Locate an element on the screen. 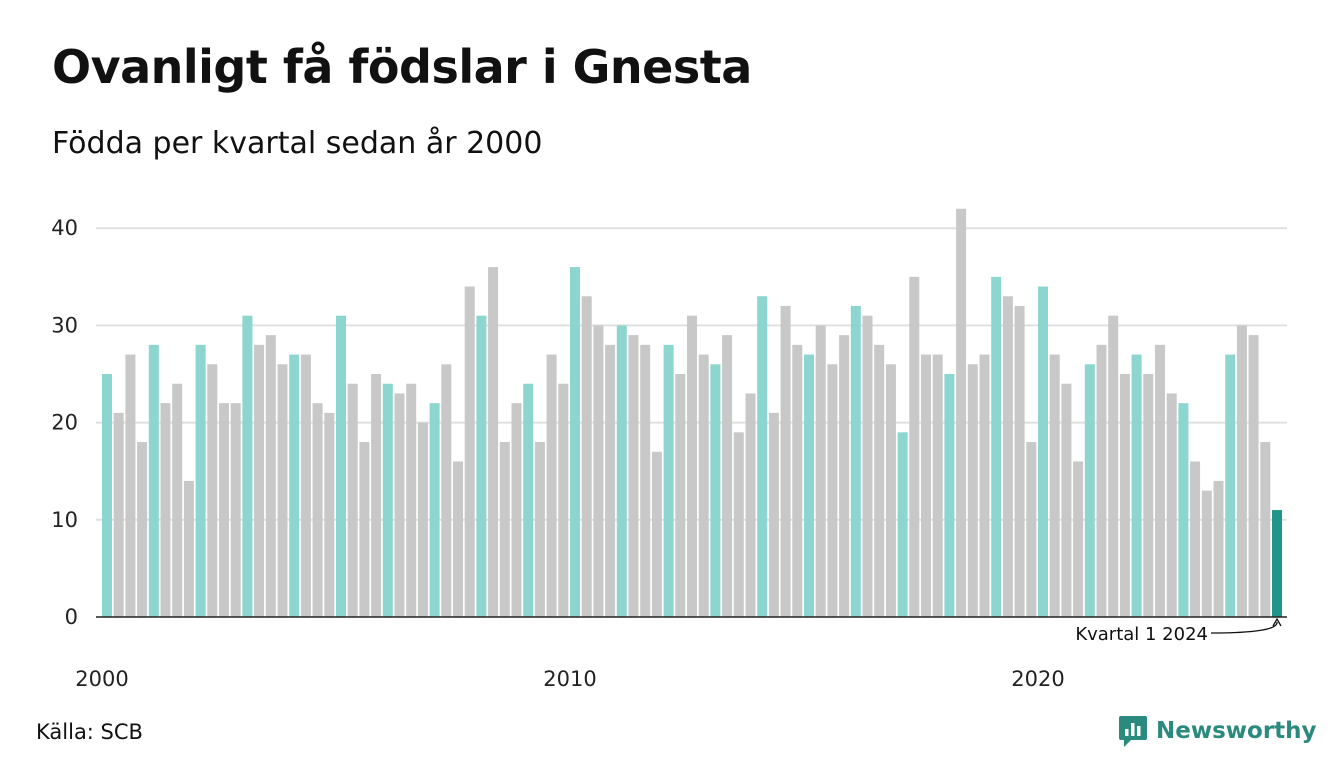 This screenshot has height=780, width=1340. y-tick-label: 30 is located at coordinates (64, 325).